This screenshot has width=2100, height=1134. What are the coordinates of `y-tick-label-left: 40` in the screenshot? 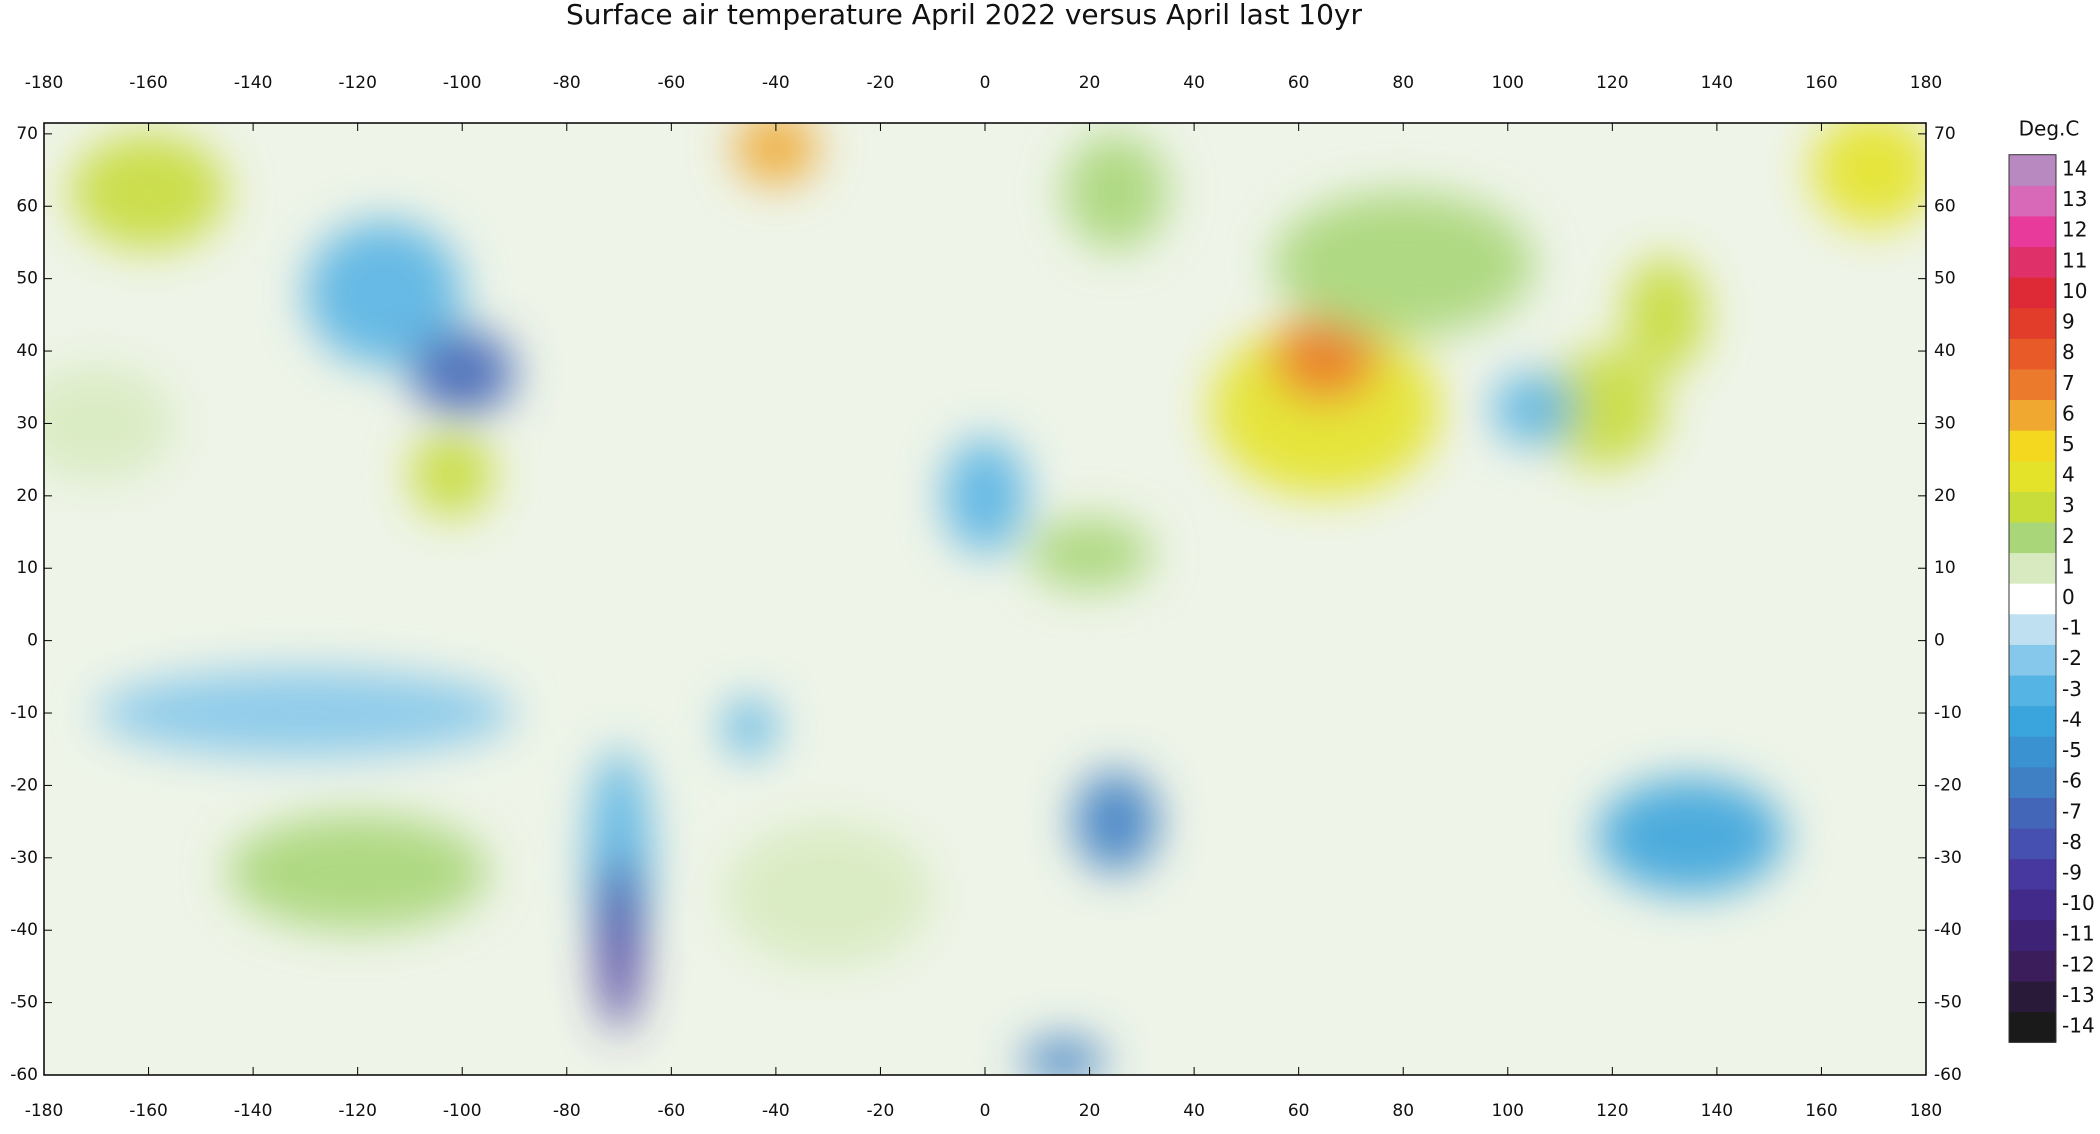 It's located at (27, 351).